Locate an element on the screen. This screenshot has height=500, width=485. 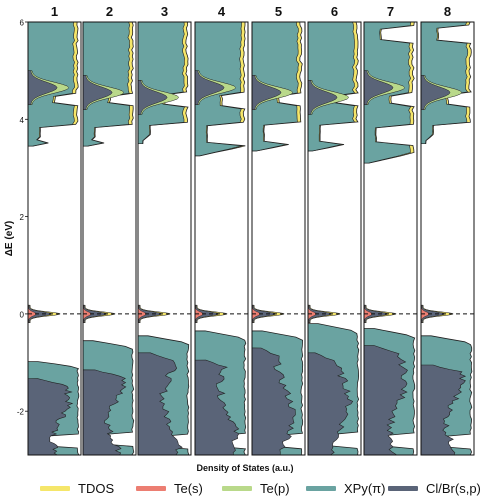
legend-item-clbr: Cl/Br(s,p) is located at coordinates (434, 488).